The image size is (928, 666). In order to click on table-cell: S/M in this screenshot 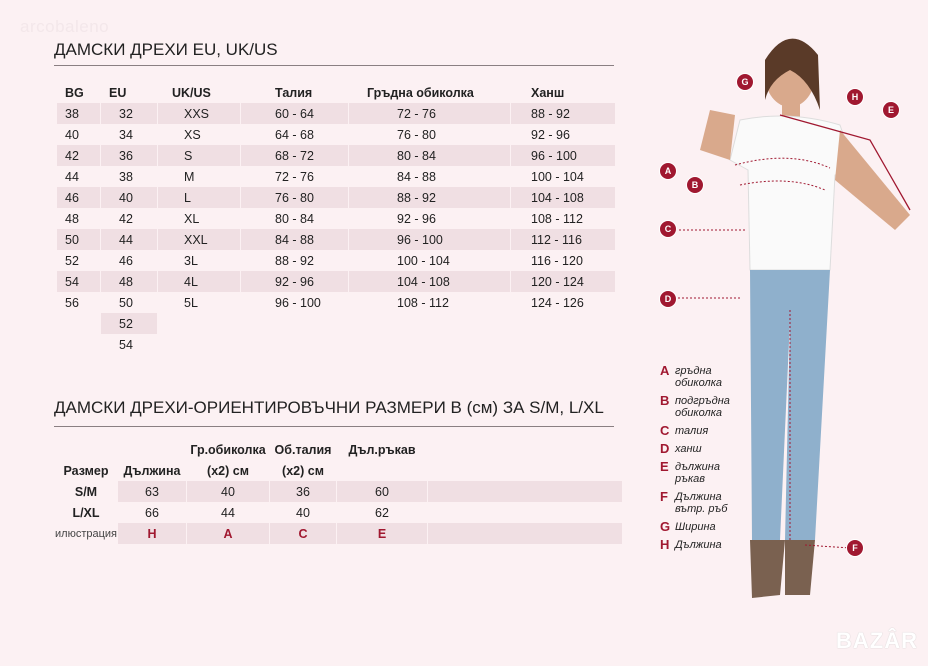, I will do `click(86, 491)`.